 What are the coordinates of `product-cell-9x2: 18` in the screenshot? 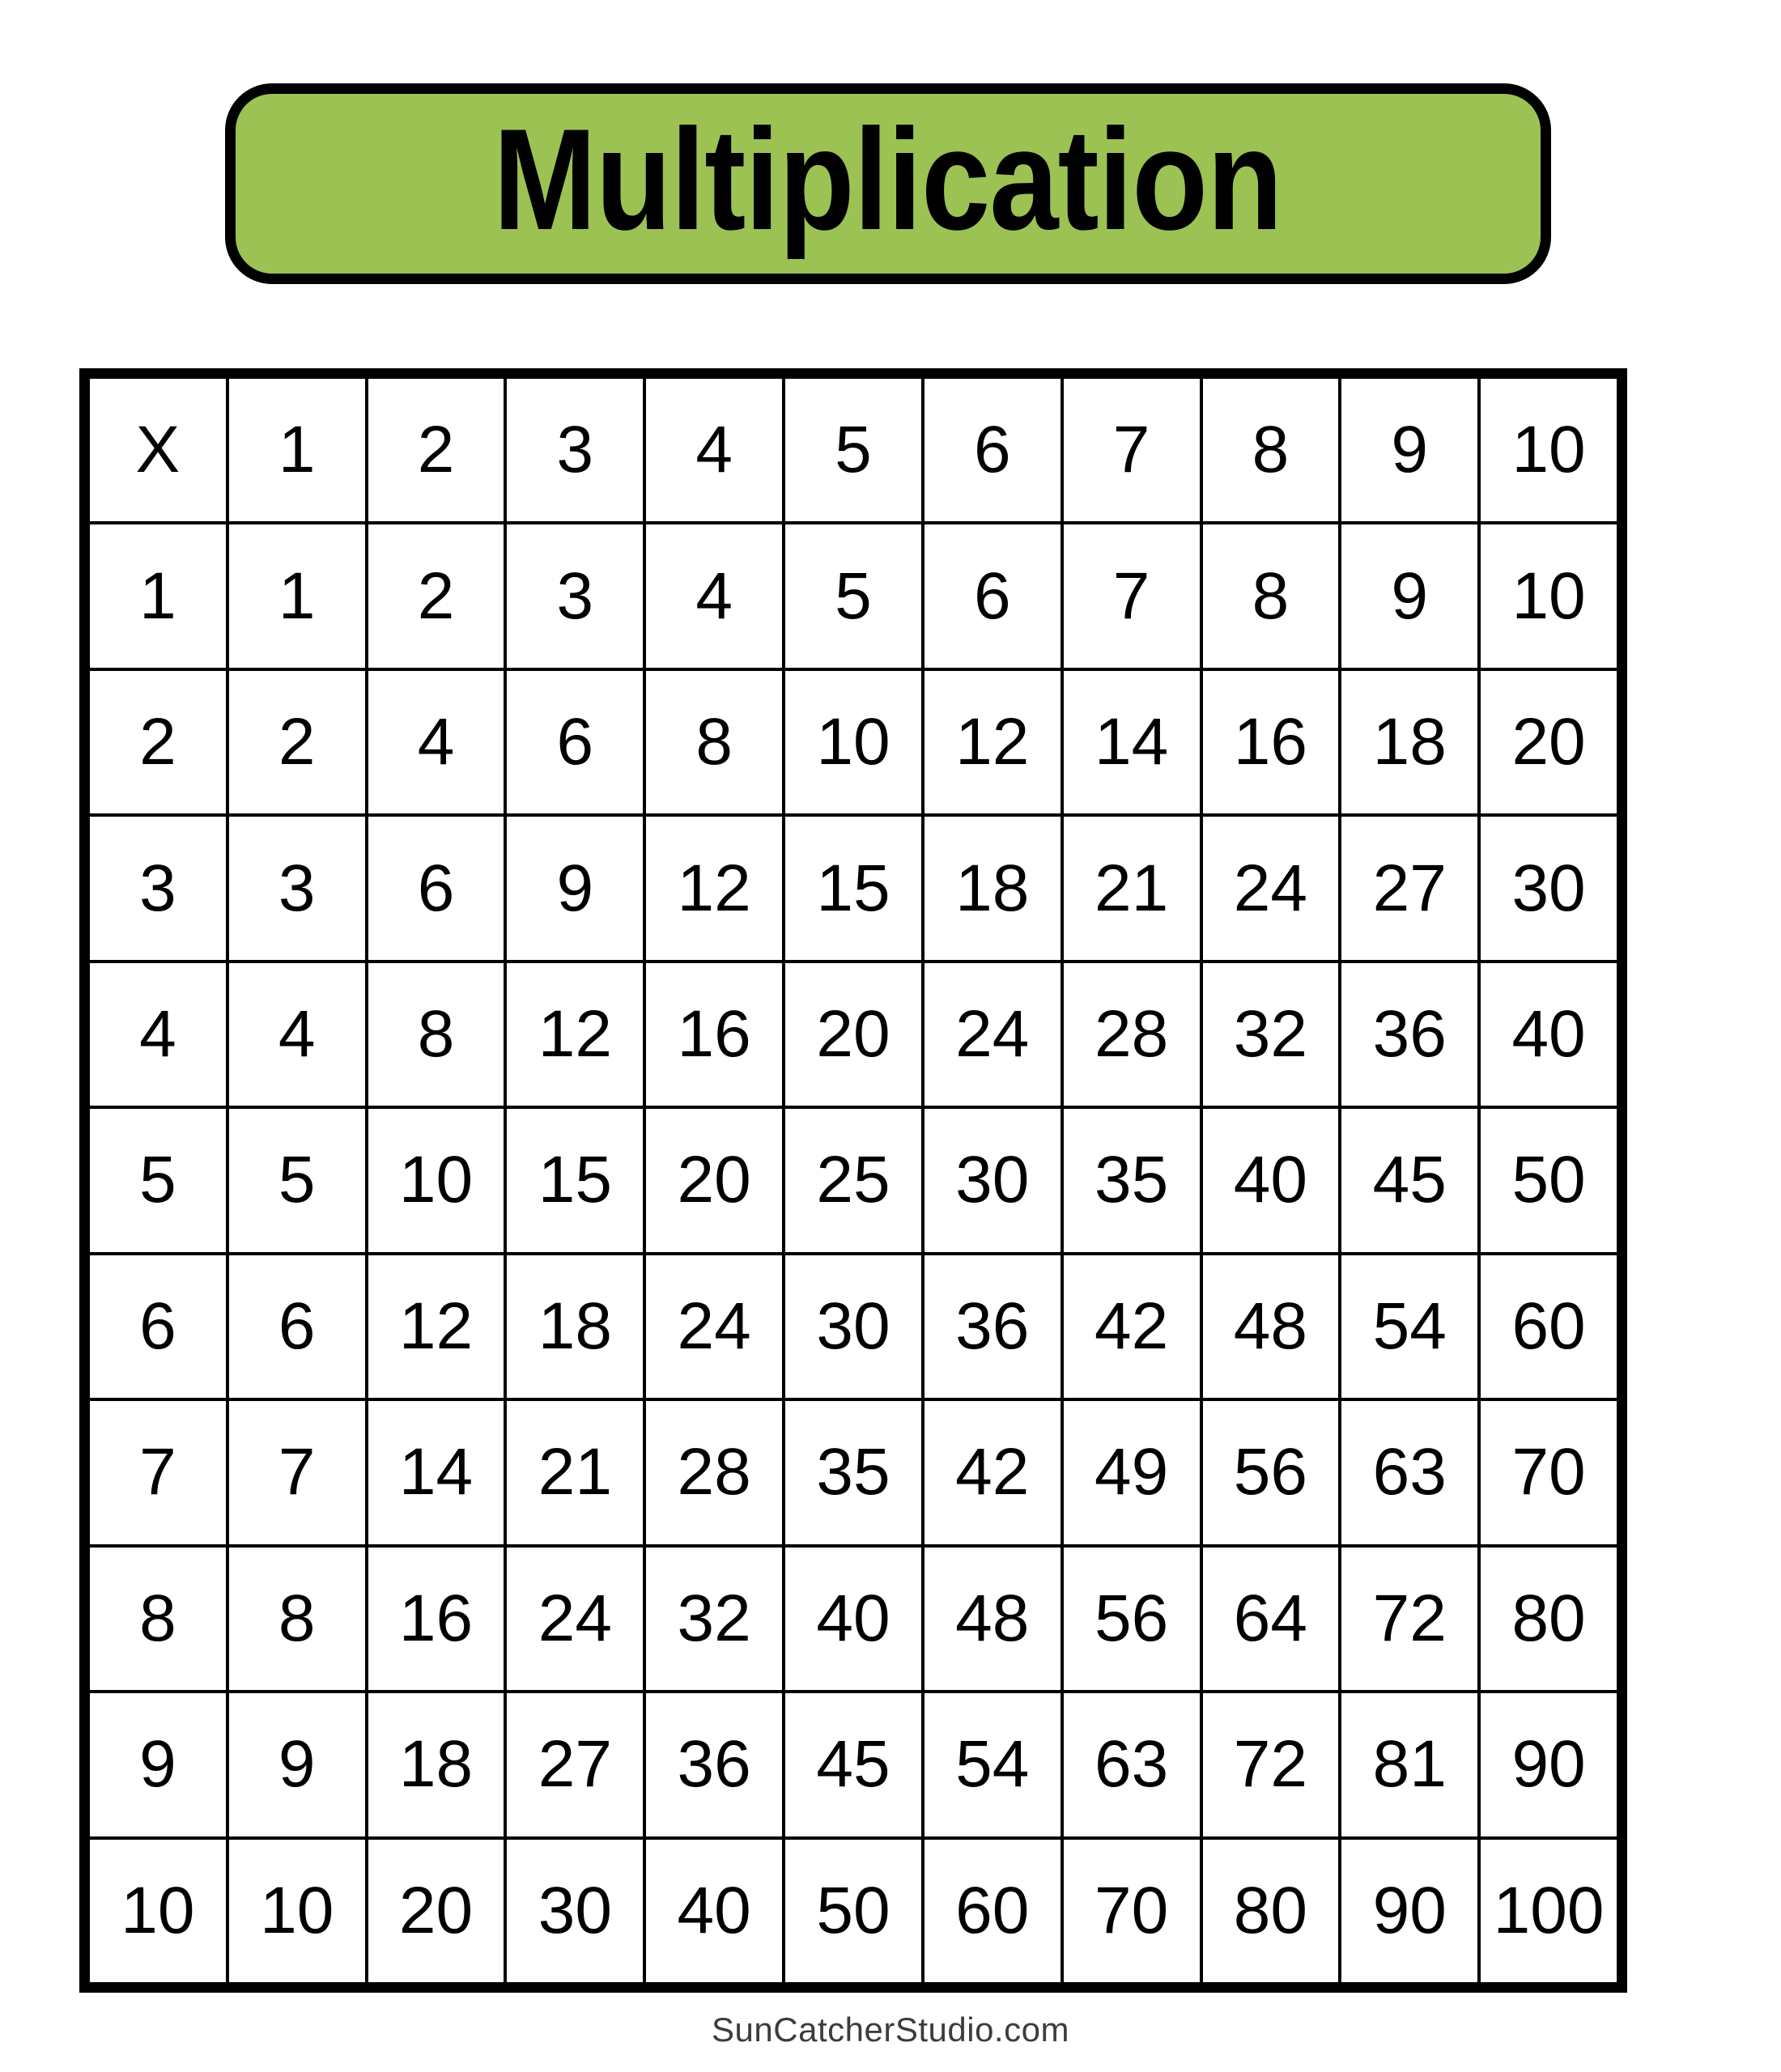 It's located at (436, 1765).